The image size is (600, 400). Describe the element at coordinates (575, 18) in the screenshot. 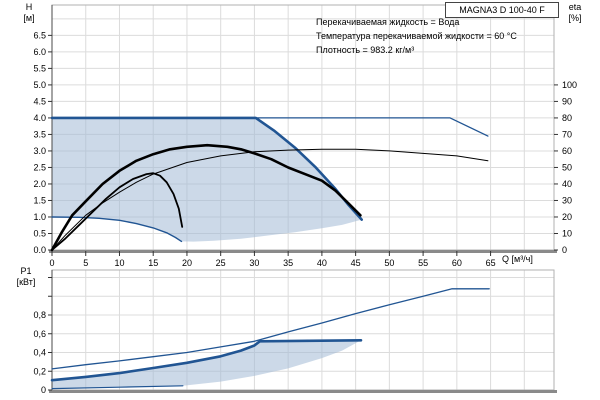

I see `eta-axis-unit: [%]` at that location.